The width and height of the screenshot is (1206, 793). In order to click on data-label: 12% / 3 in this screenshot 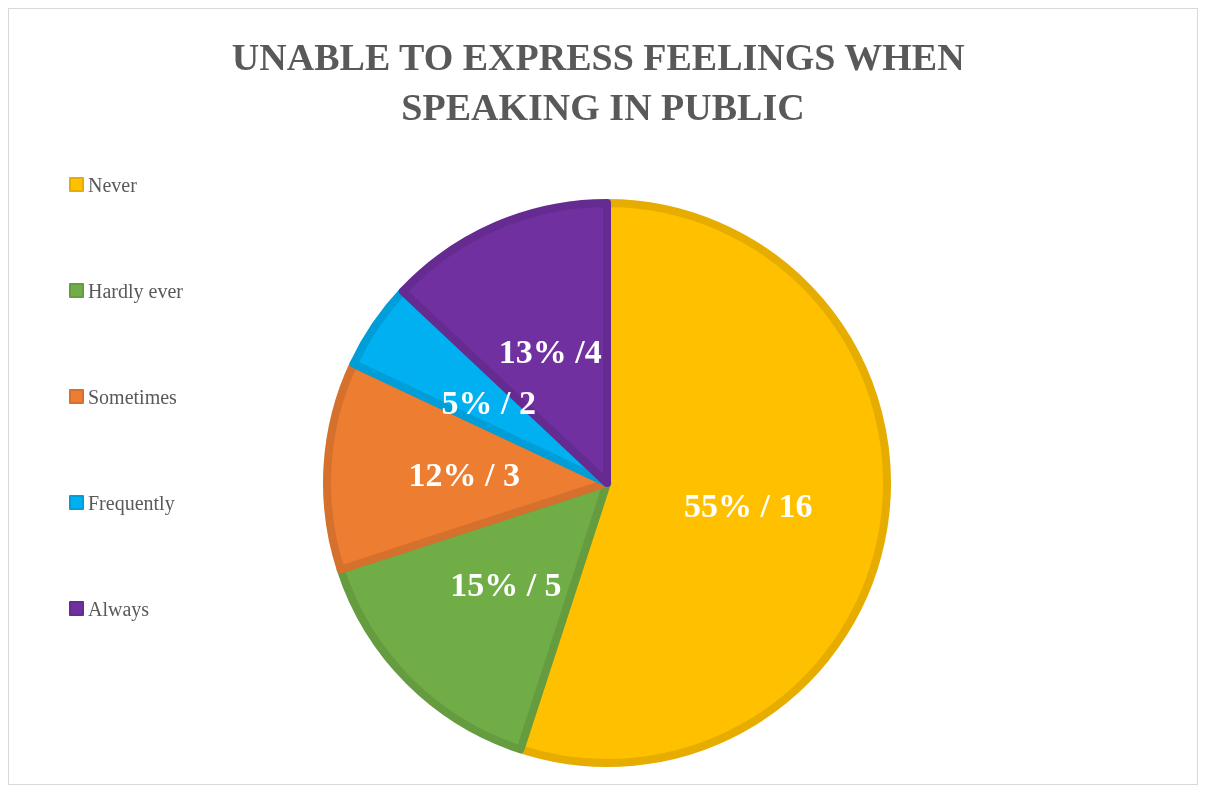, I will do `click(464, 474)`.